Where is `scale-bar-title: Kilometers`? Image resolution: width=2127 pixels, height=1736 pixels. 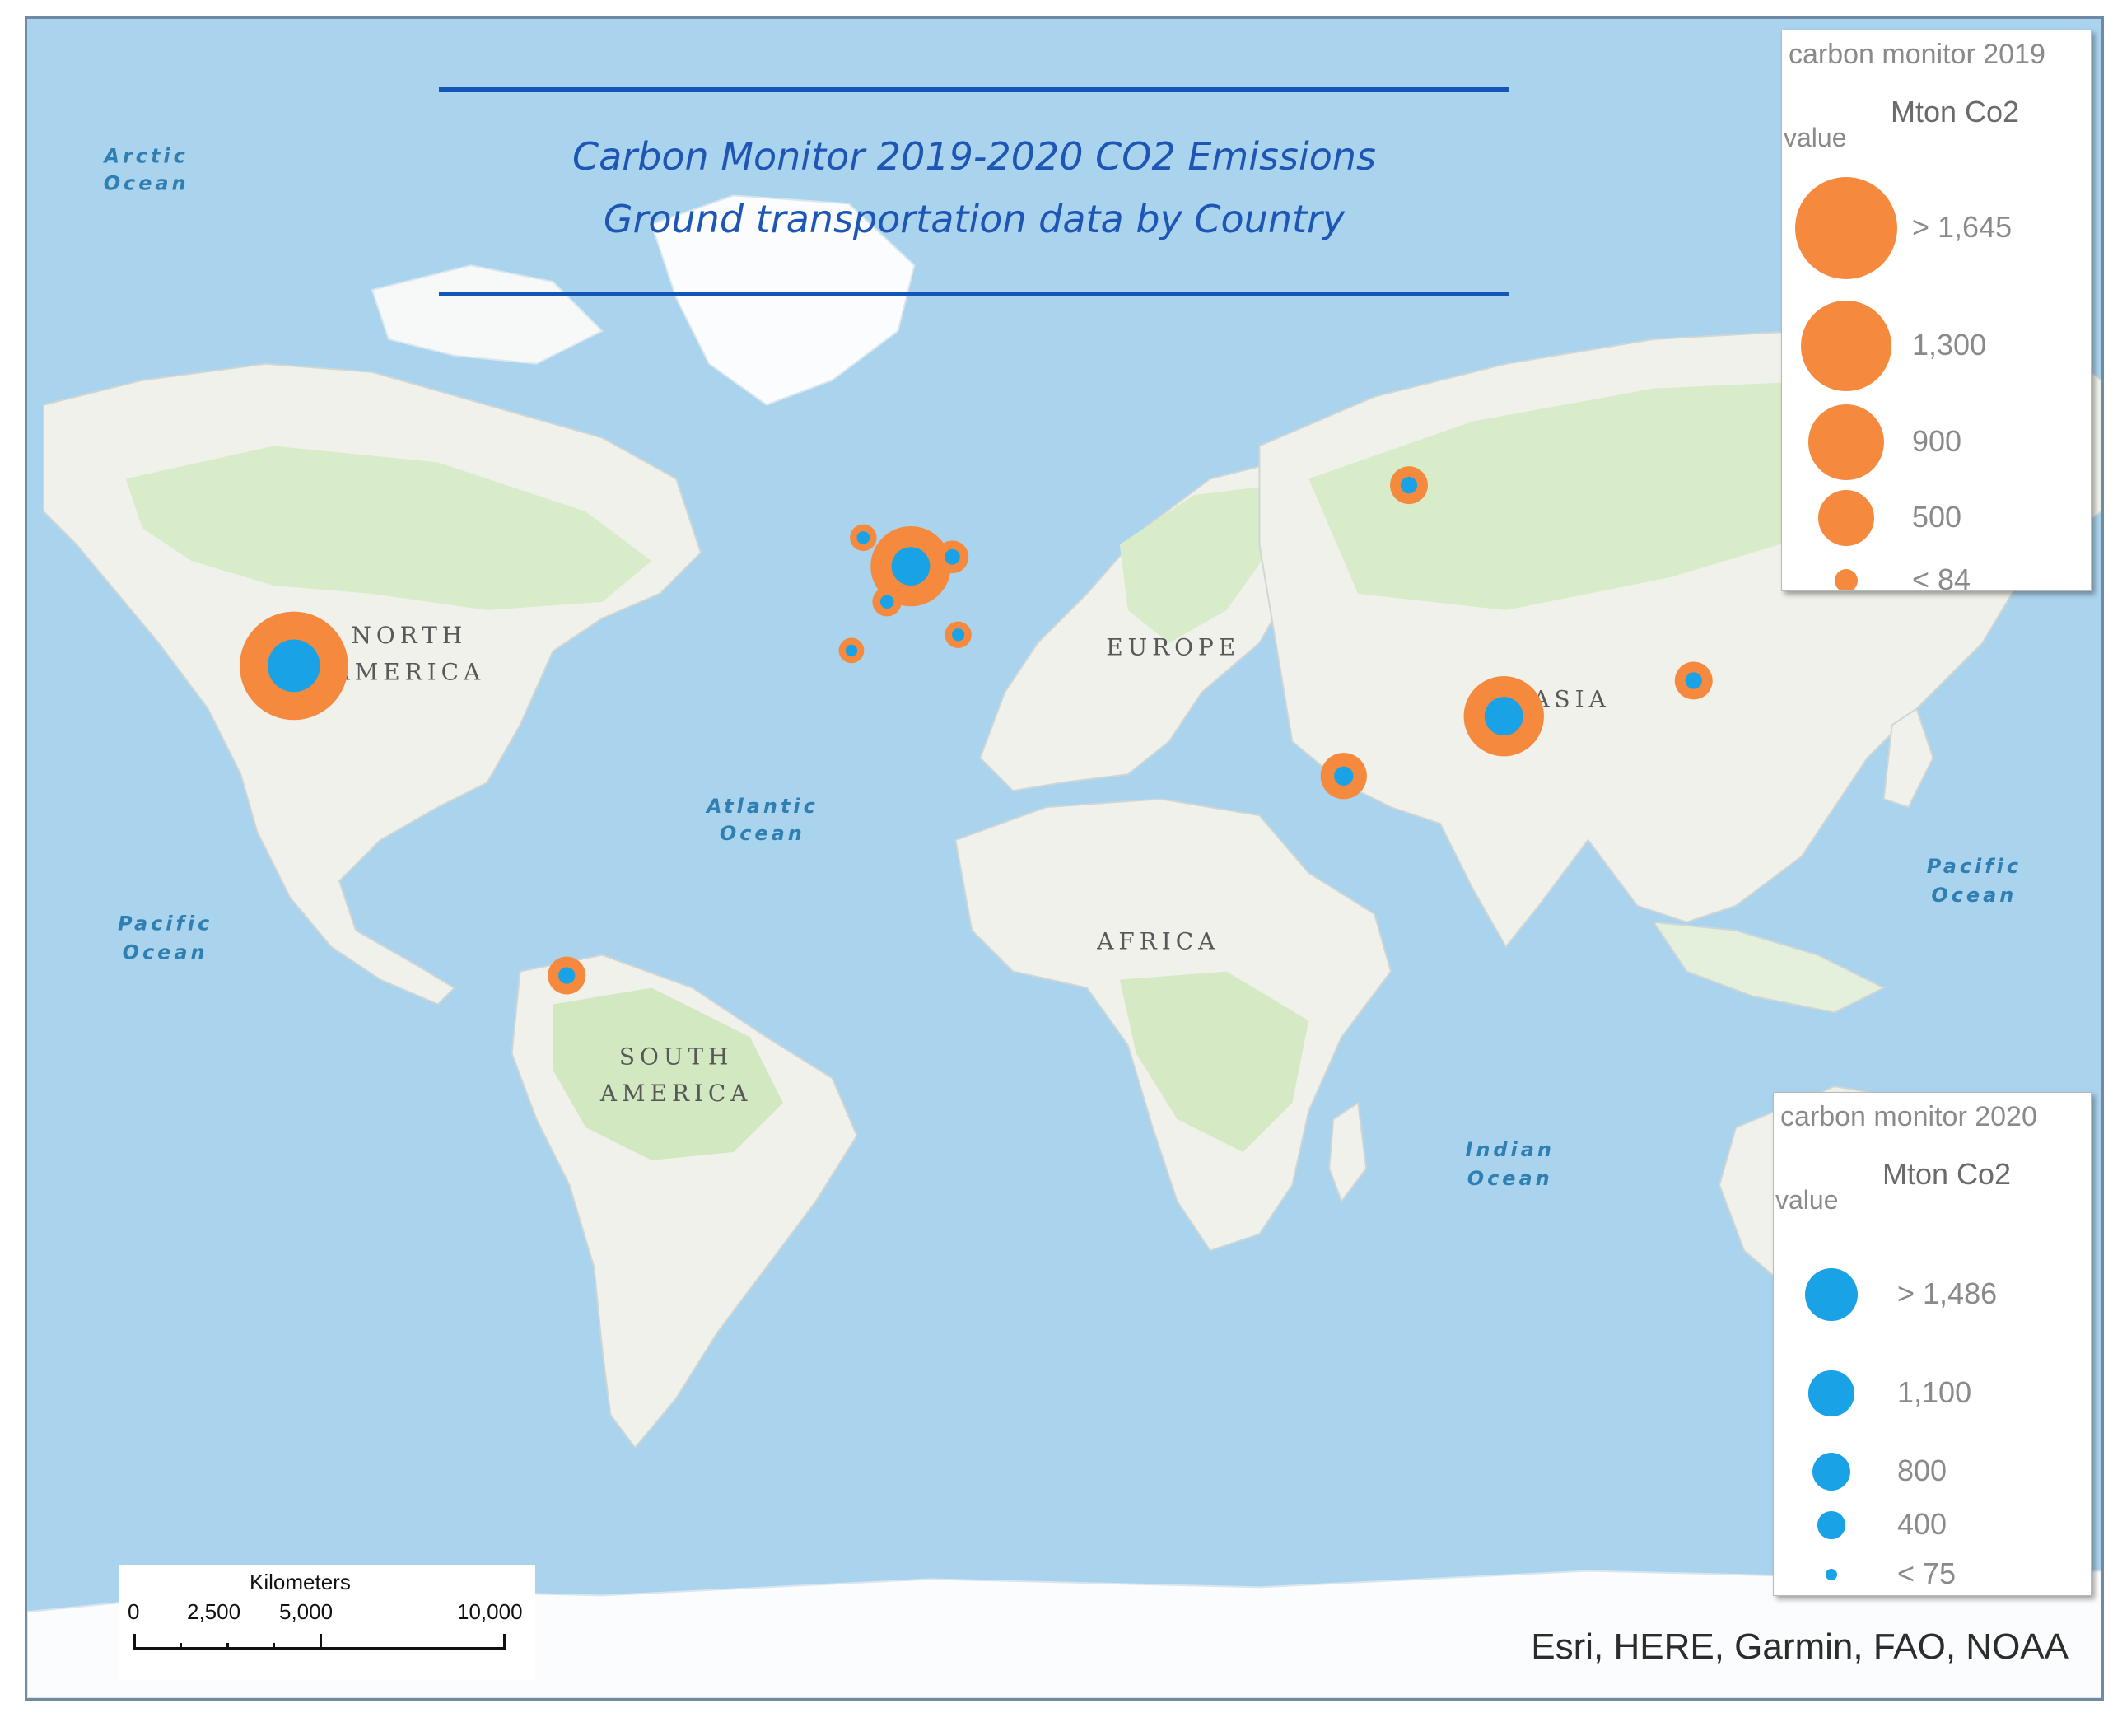 scale-bar-title: Kilometers is located at coordinates (301, 1582).